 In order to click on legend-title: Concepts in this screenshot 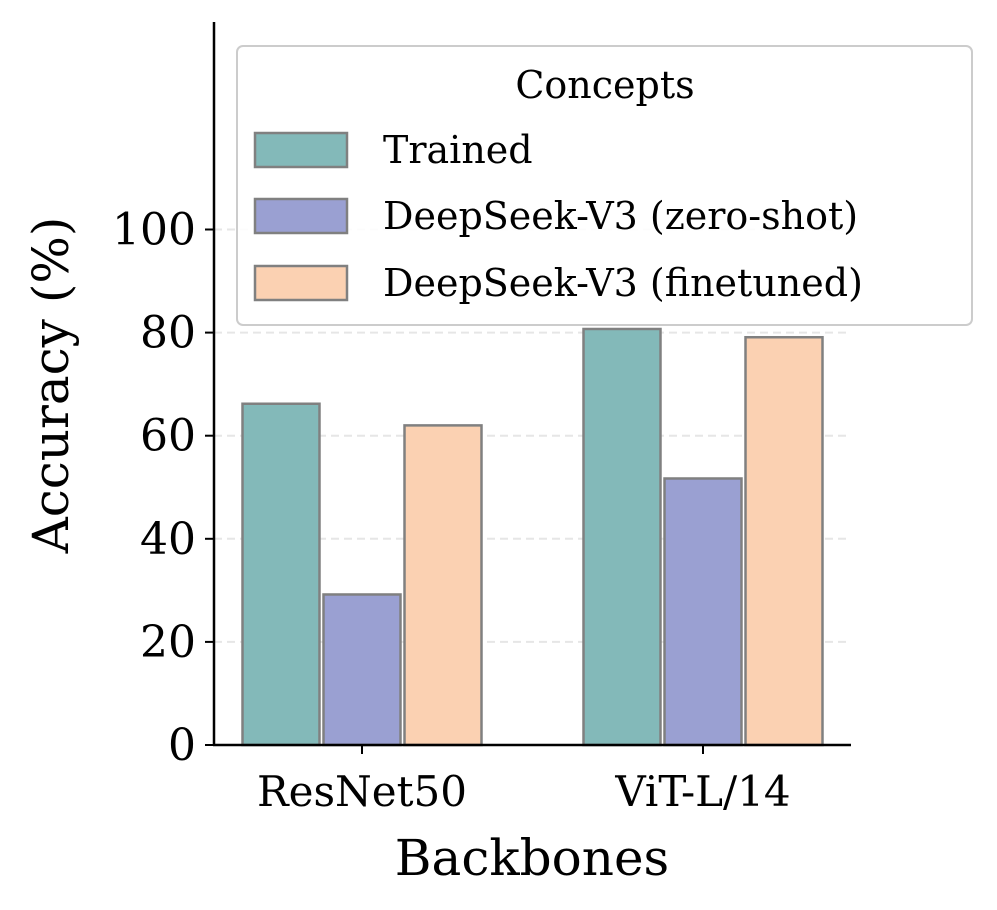, I will do `click(604, 85)`.